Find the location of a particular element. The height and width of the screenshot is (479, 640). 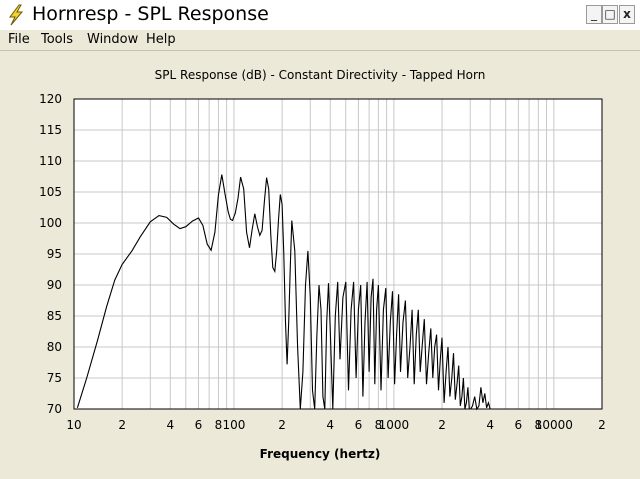

minimize-button: _ is located at coordinates (594, 14).